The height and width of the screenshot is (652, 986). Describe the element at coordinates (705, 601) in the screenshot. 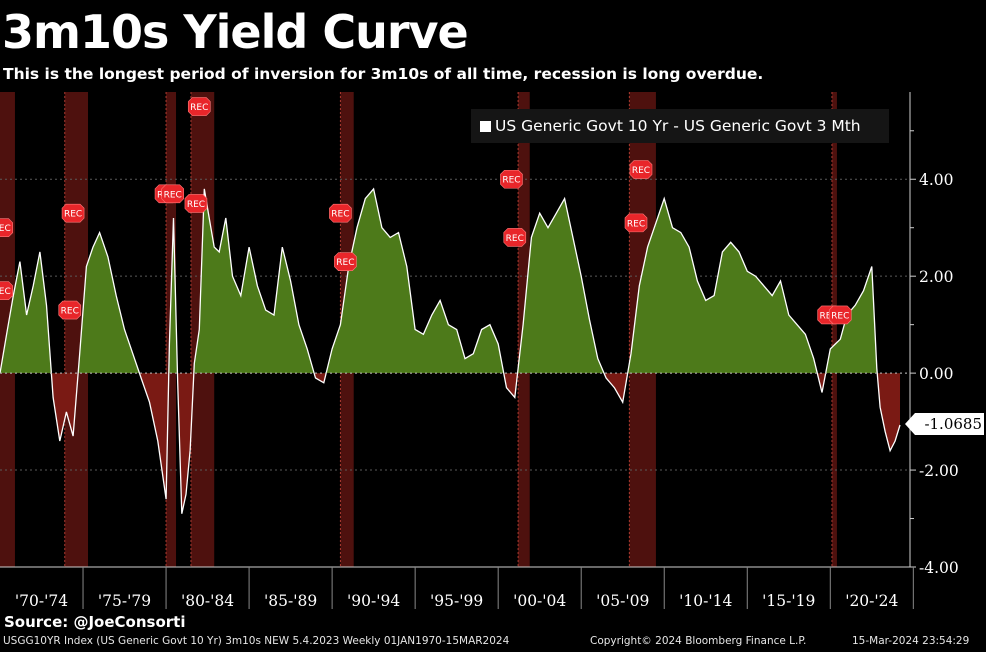

I see `x-tick-label: '10-'14` at that location.